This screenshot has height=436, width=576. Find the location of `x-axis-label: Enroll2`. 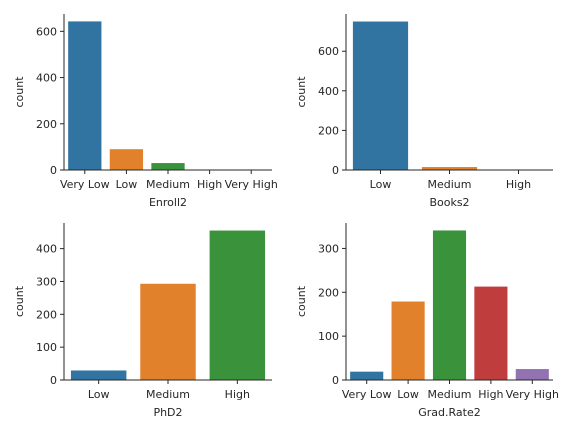

x-axis-label: Enroll2 is located at coordinates (168, 202).